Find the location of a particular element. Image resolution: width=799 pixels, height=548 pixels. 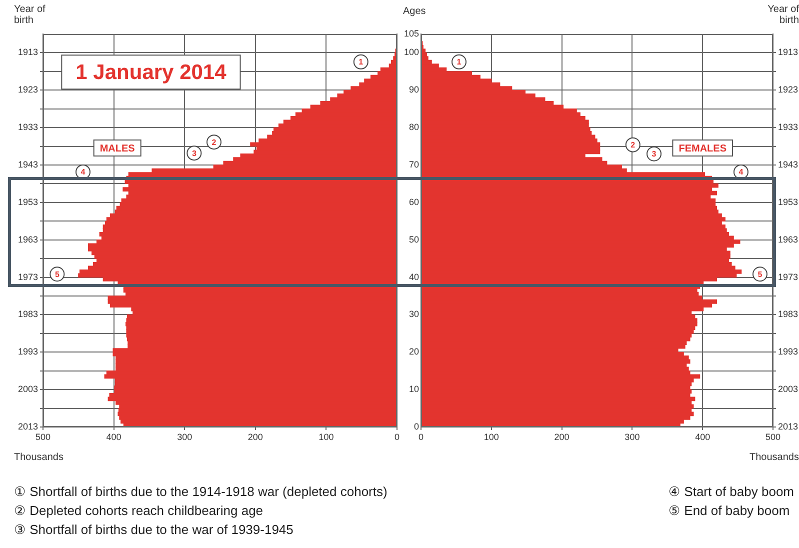

x-tick-label: 0 is located at coordinates (397, 437).